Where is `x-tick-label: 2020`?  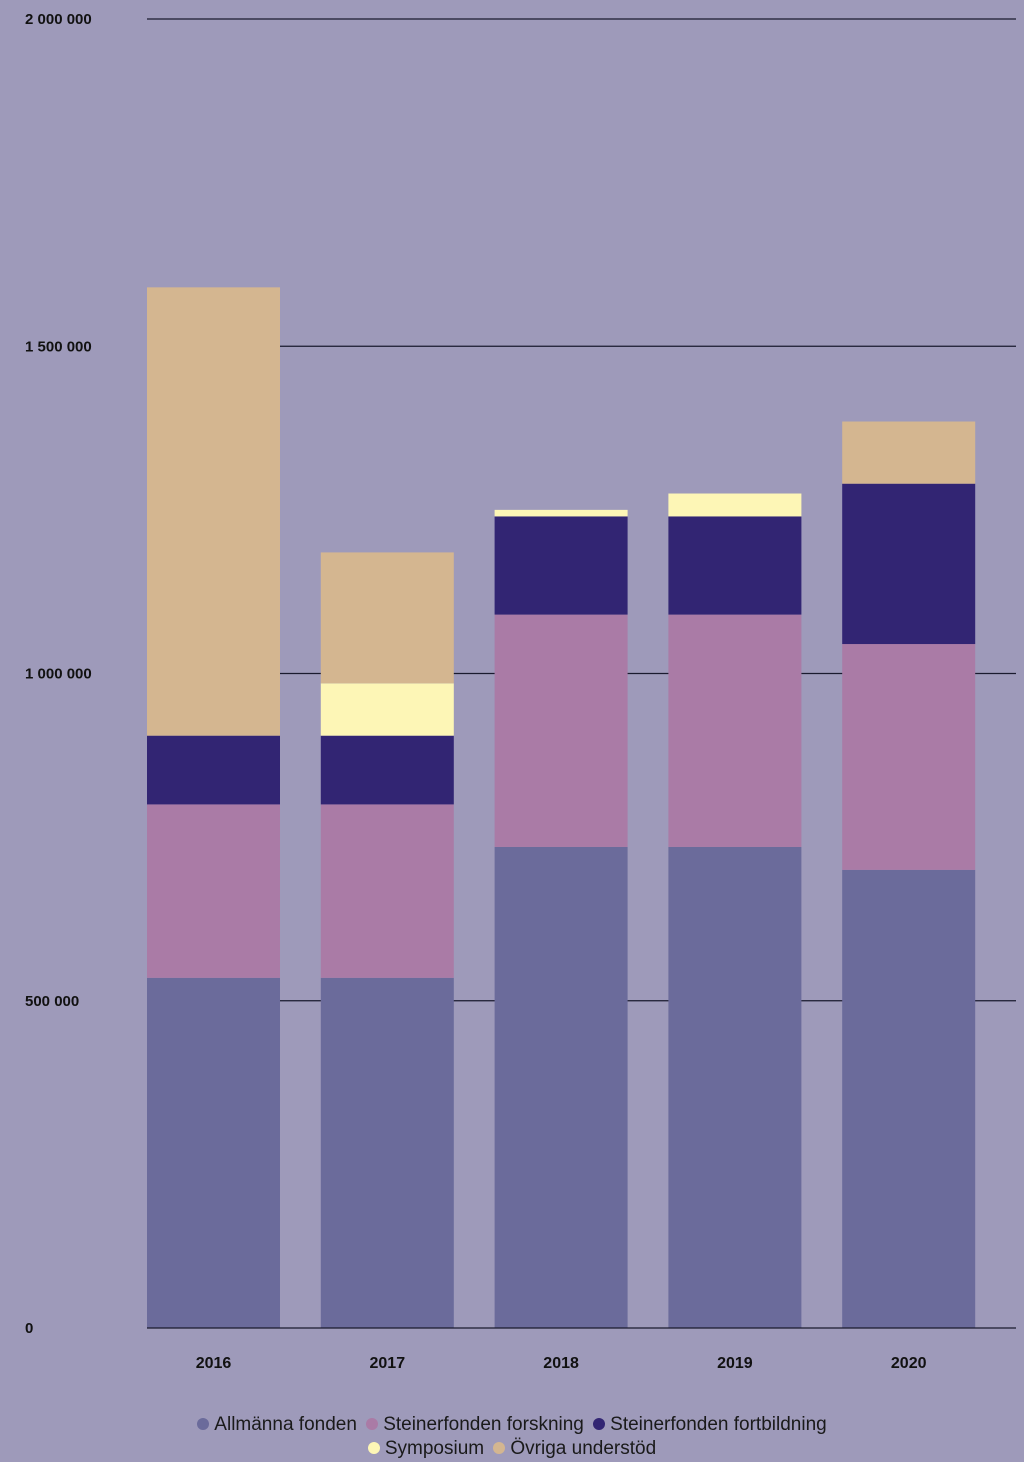 x-tick-label: 2020 is located at coordinates (909, 1363).